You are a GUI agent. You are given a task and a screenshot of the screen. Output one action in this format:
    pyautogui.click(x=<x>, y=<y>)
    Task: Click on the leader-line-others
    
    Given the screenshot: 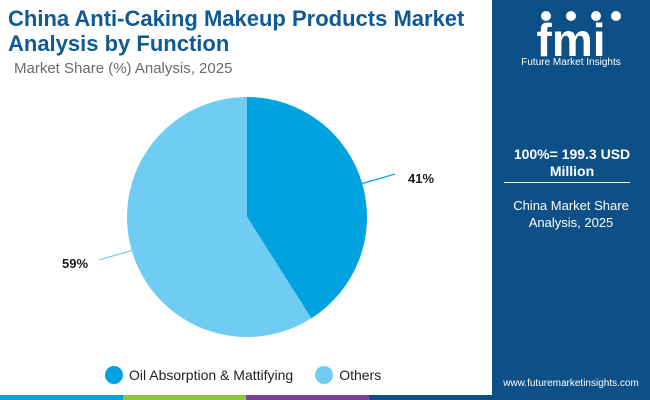 What is the action you would take?
    pyautogui.click(x=117, y=254)
    